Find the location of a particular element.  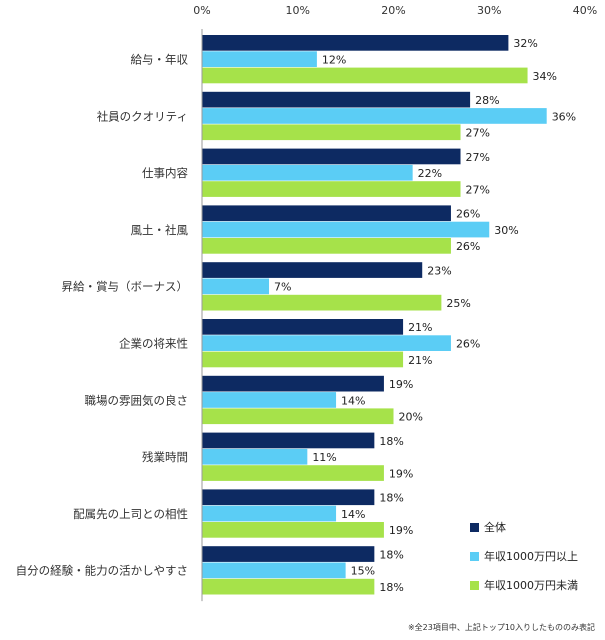

footnote: ※全23項目中、上記トップ10入りしたもののみ表記 is located at coordinates (501, 627).